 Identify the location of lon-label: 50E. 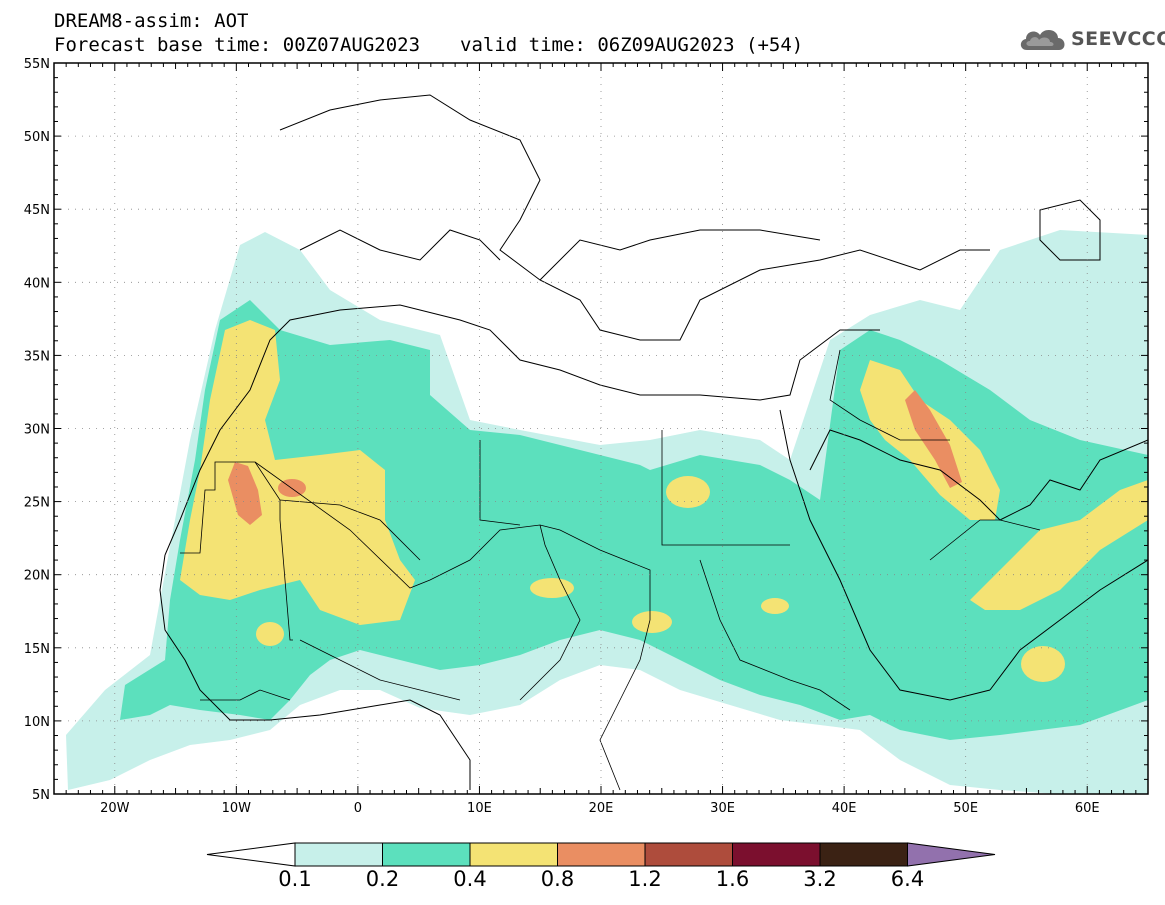
(965, 808).